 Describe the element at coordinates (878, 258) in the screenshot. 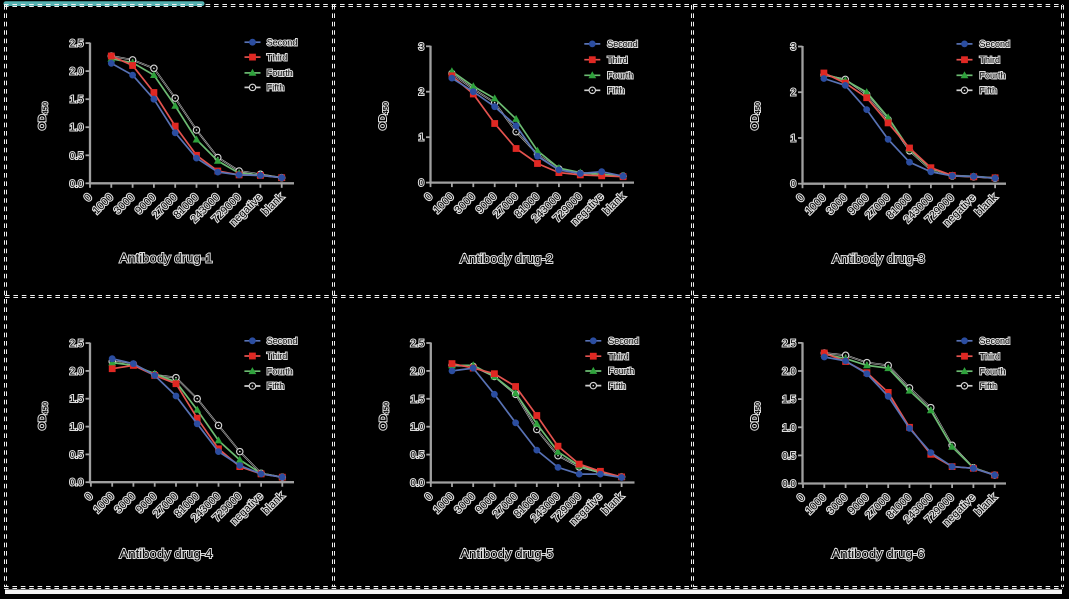

I see `svg-text: Antibody drug-3` at that location.